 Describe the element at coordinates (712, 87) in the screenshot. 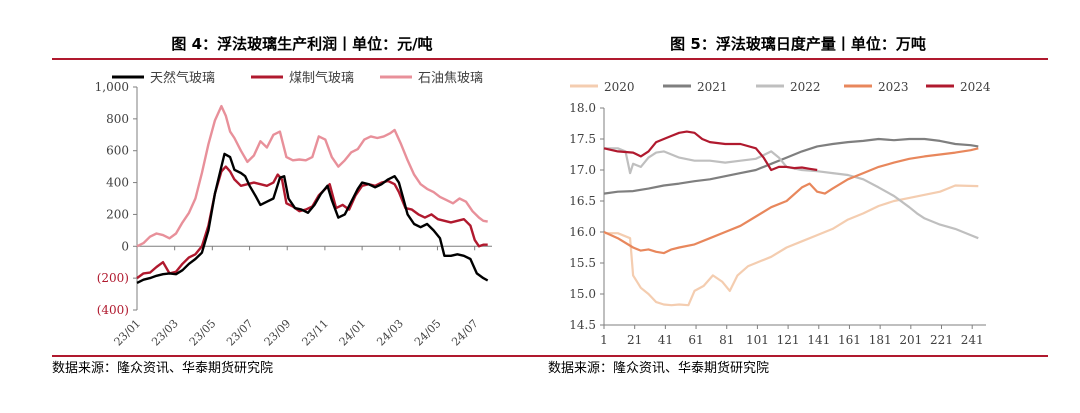

I see `legend-label: 2021` at that location.